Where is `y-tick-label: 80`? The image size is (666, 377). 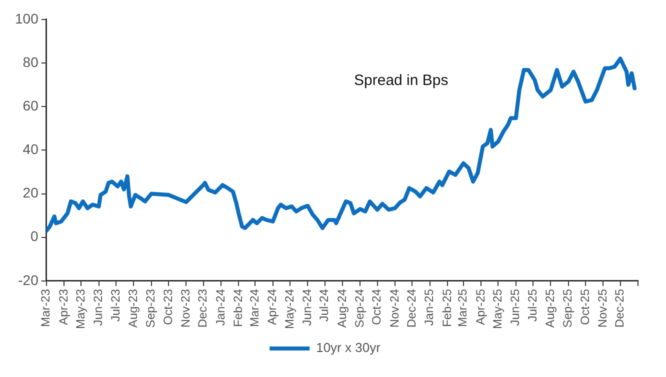 y-tick-label: 80 is located at coordinates (30, 62).